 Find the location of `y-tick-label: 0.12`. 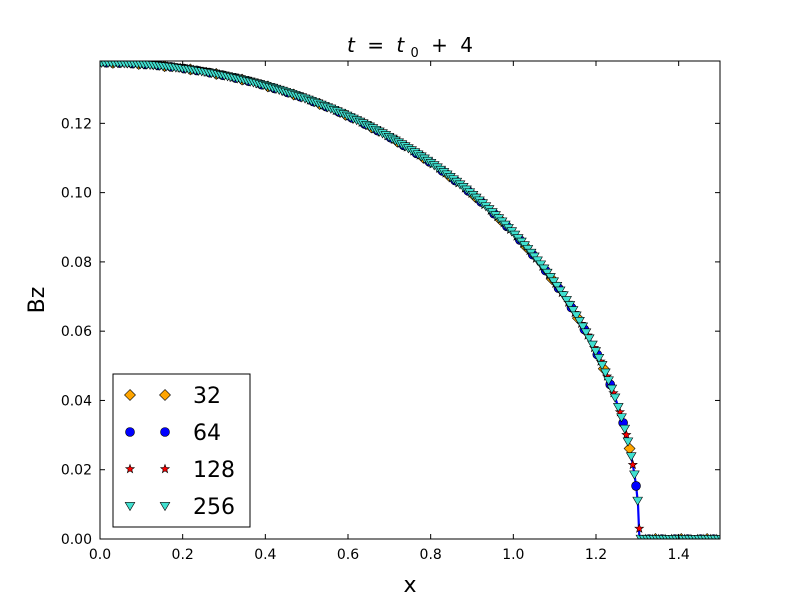

y-tick-label: 0.12 is located at coordinates (76, 124).